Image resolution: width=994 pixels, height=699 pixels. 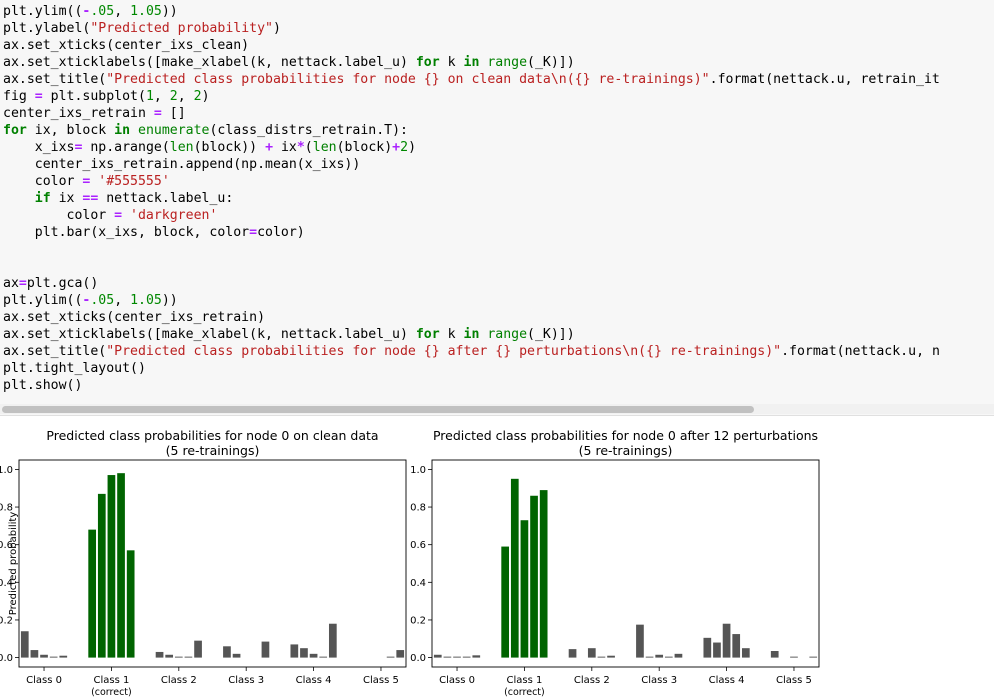 What do you see at coordinates (6, 545) in the screenshot?
I see `y-tick-label: 0.6` at bounding box center [6, 545].